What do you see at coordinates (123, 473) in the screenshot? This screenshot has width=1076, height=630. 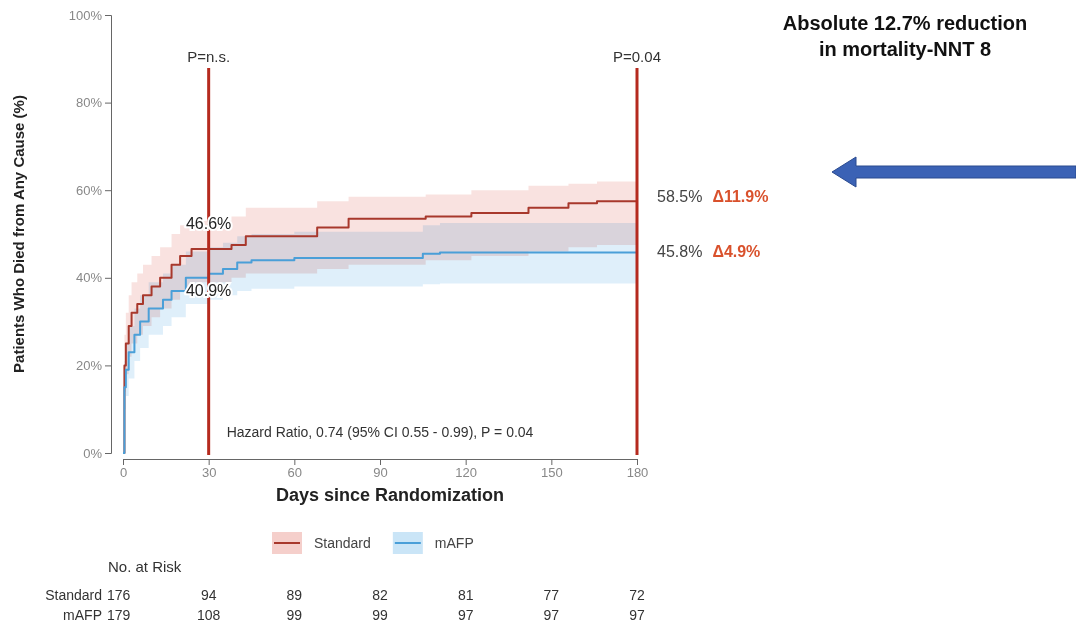 I see `x-tick-label: 0` at bounding box center [123, 473].